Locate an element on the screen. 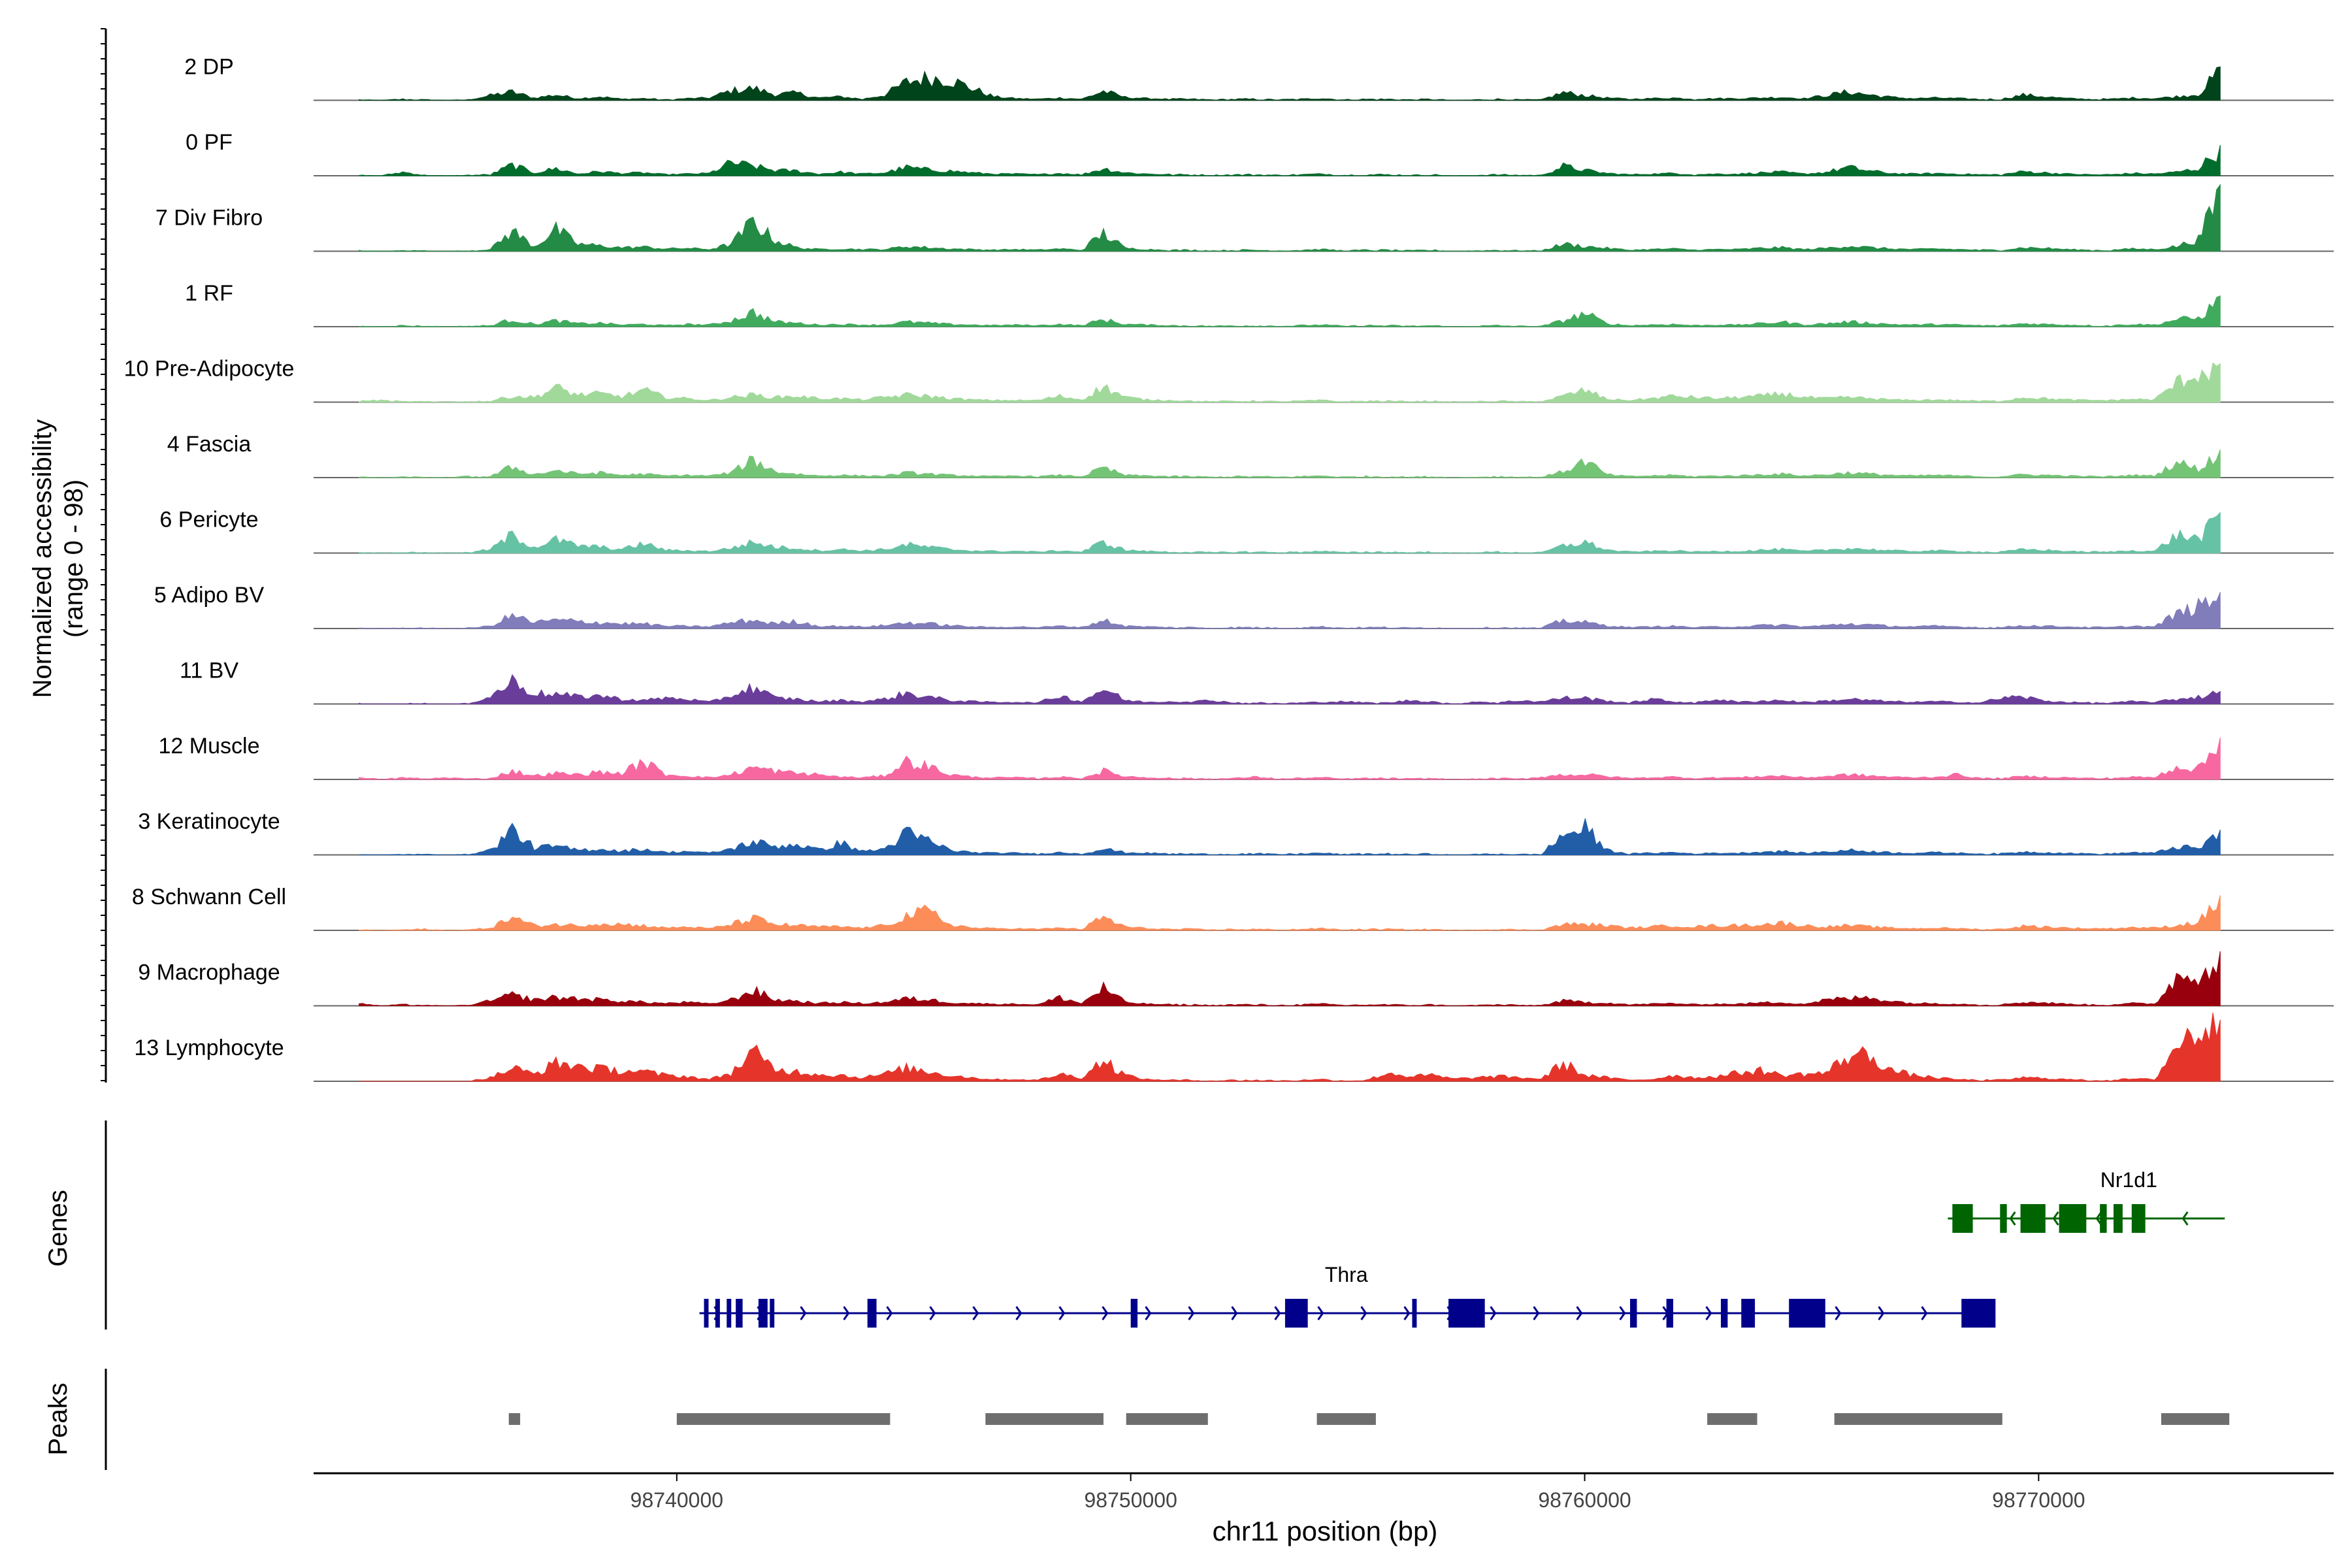  track-label-12-muscle: 12 Muscle is located at coordinates (209, 746).